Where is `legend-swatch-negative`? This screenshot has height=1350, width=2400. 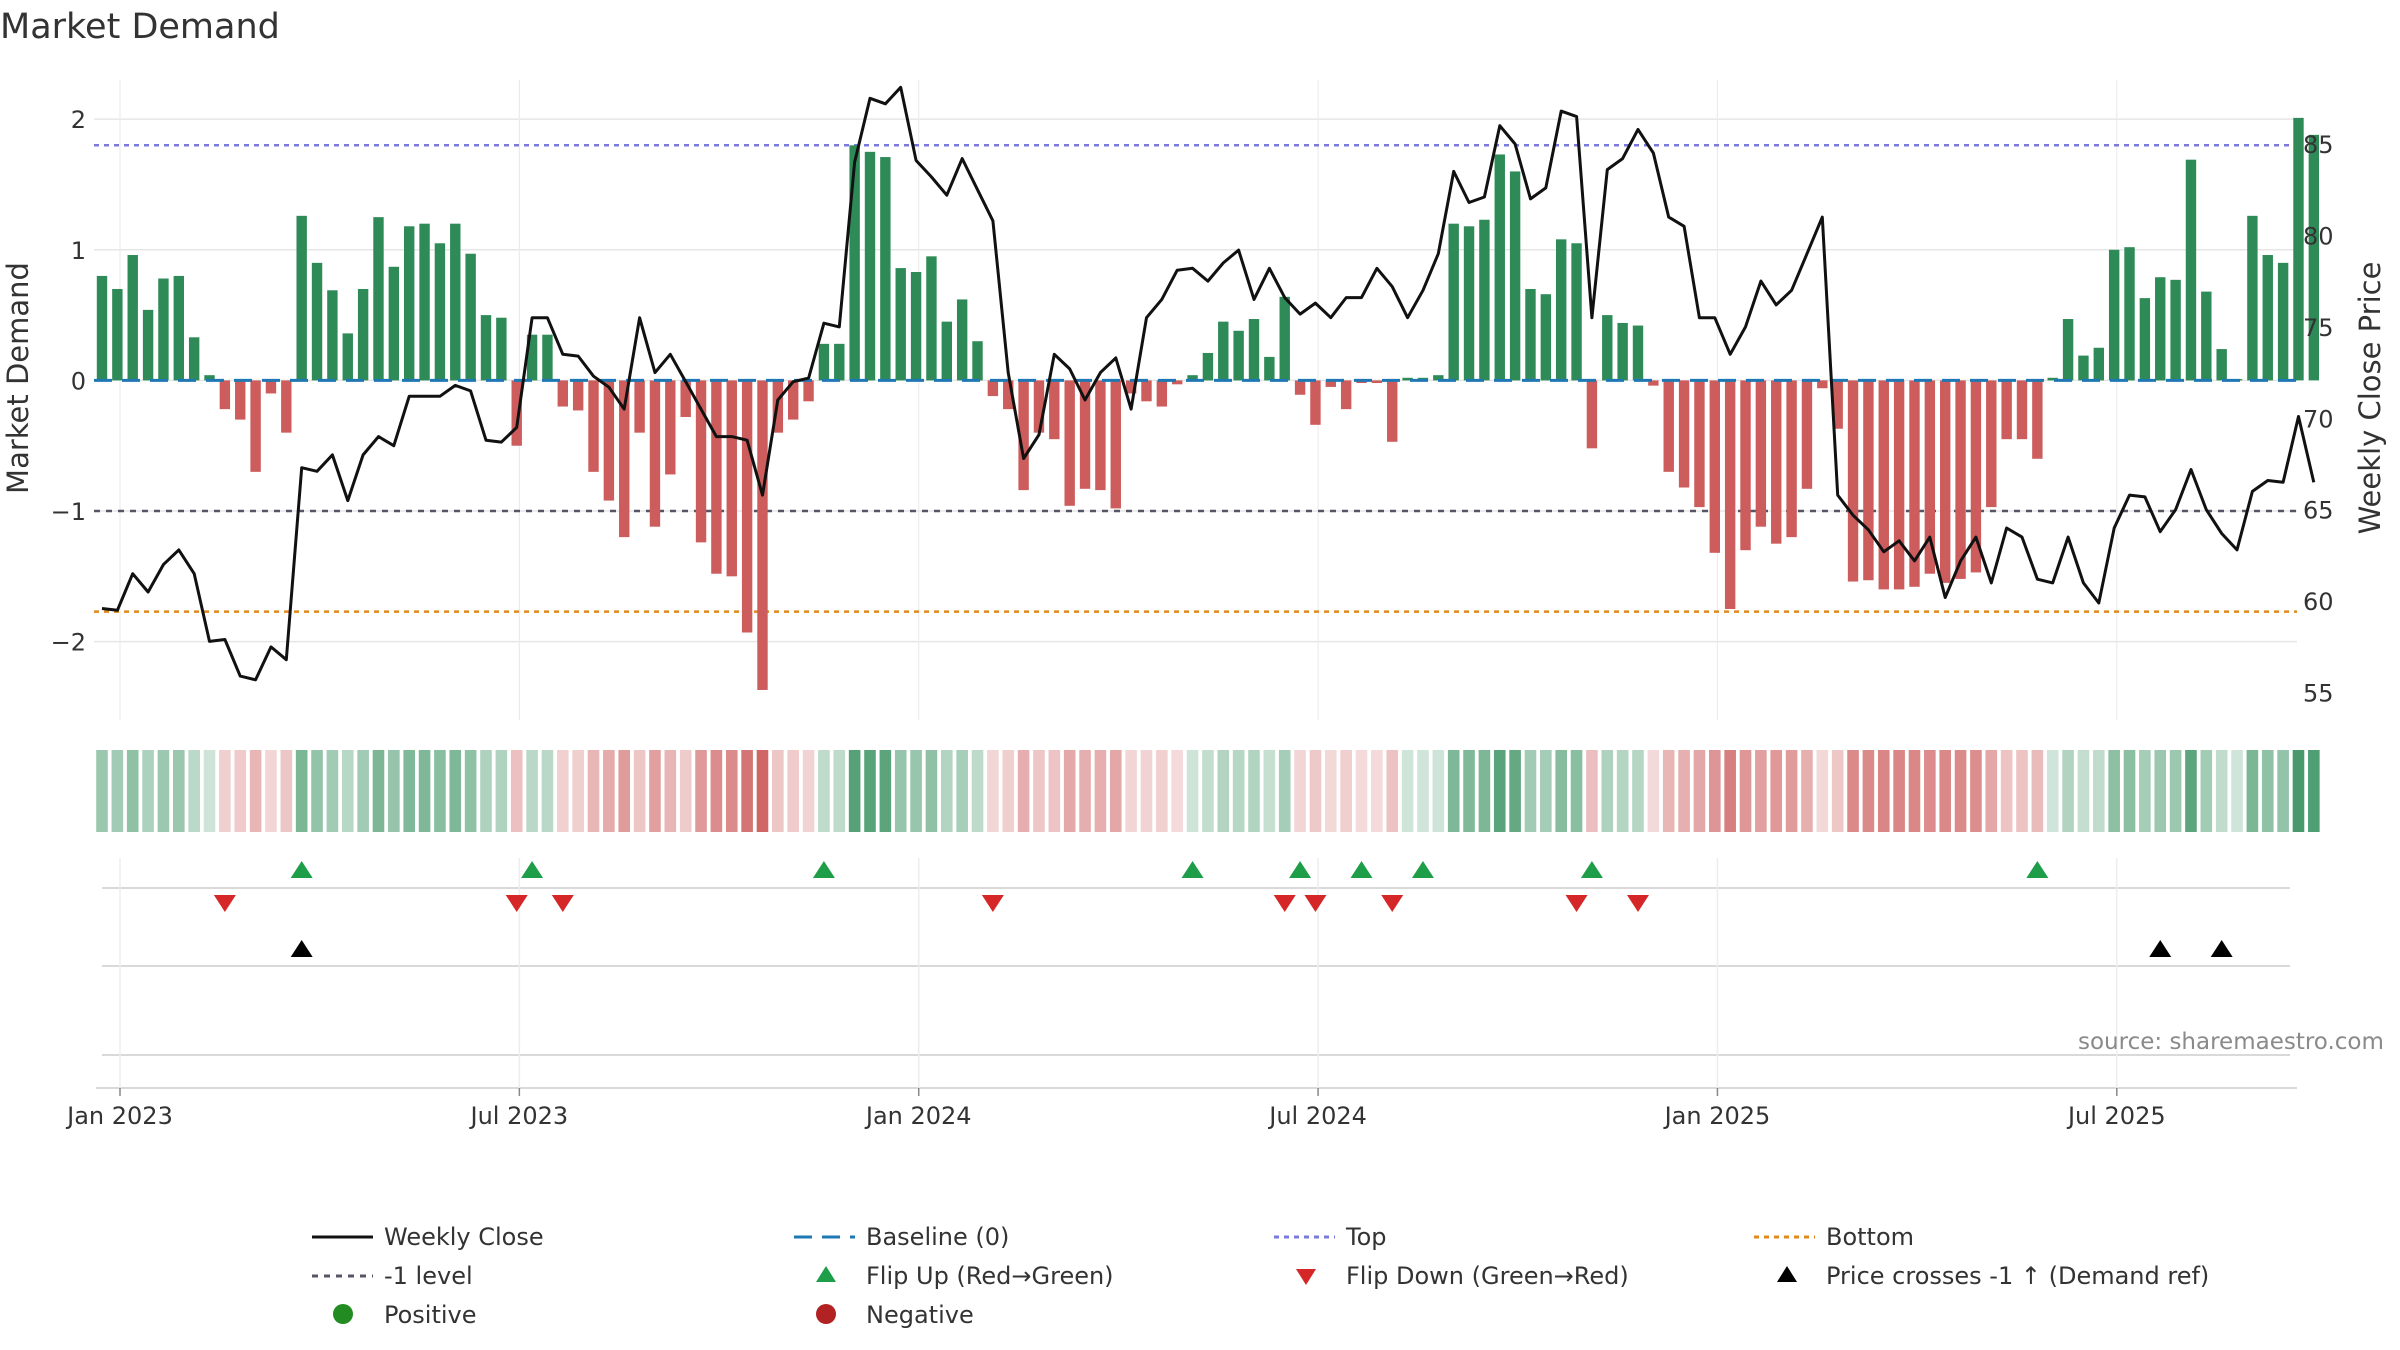 legend-swatch-negative is located at coordinates (826, 1314).